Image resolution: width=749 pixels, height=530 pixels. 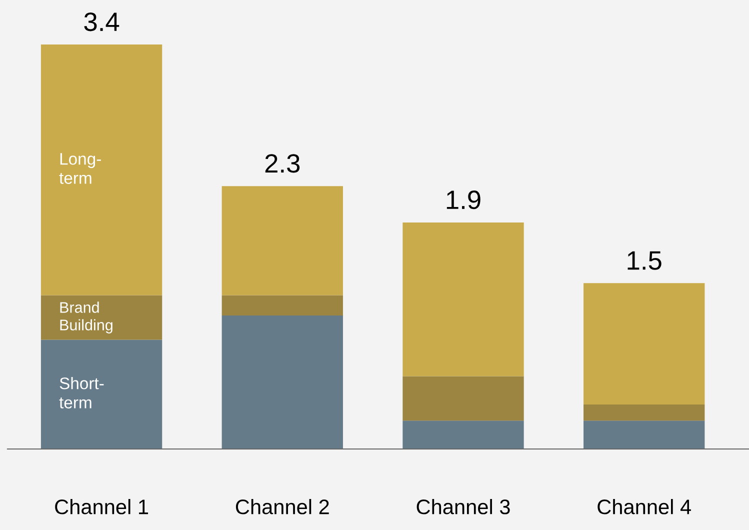 I want to click on x-tick-label: Channel 2, so click(x=282, y=506).